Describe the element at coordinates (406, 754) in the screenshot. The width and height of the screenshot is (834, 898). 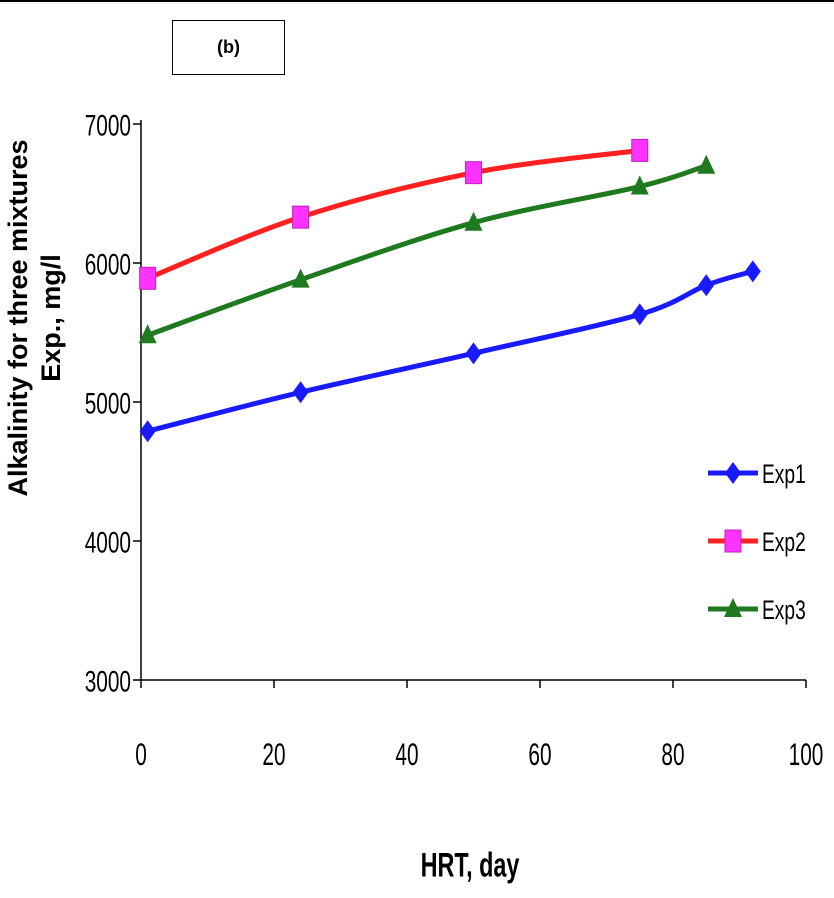
I see `x-tick-label: 40` at that location.